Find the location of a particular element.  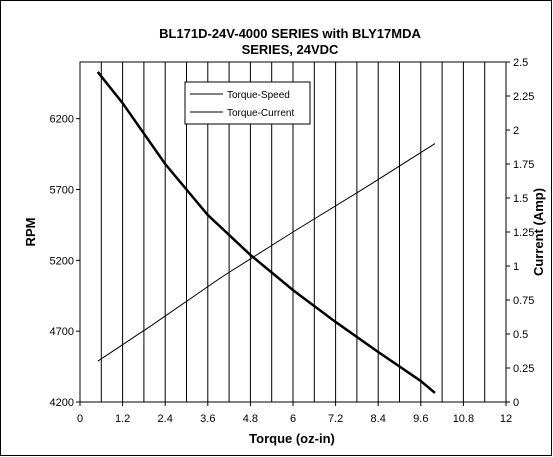

x-tick-label: 2.4 is located at coordinates (165, 419).